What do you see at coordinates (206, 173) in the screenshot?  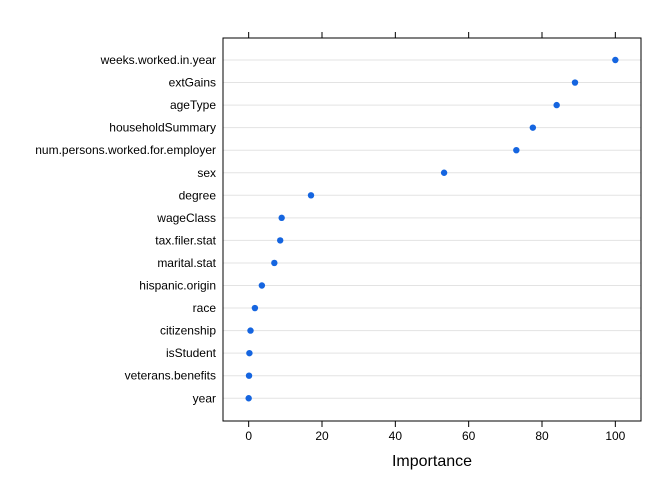 I see `y-tick-label: sex` at bounding box center [206, 173].